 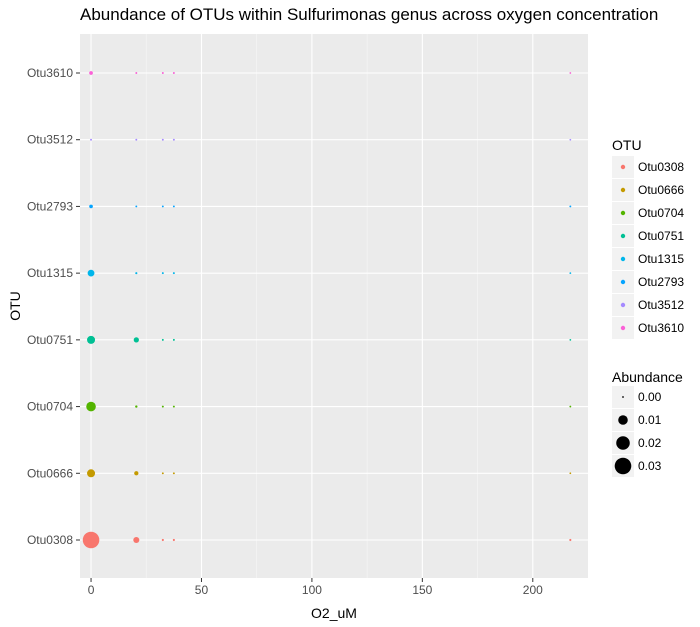 What do you see at coordinates (627, 145) in the screenshot?
I see `color-legend-title: OTU` at bounding box center [627, 145].